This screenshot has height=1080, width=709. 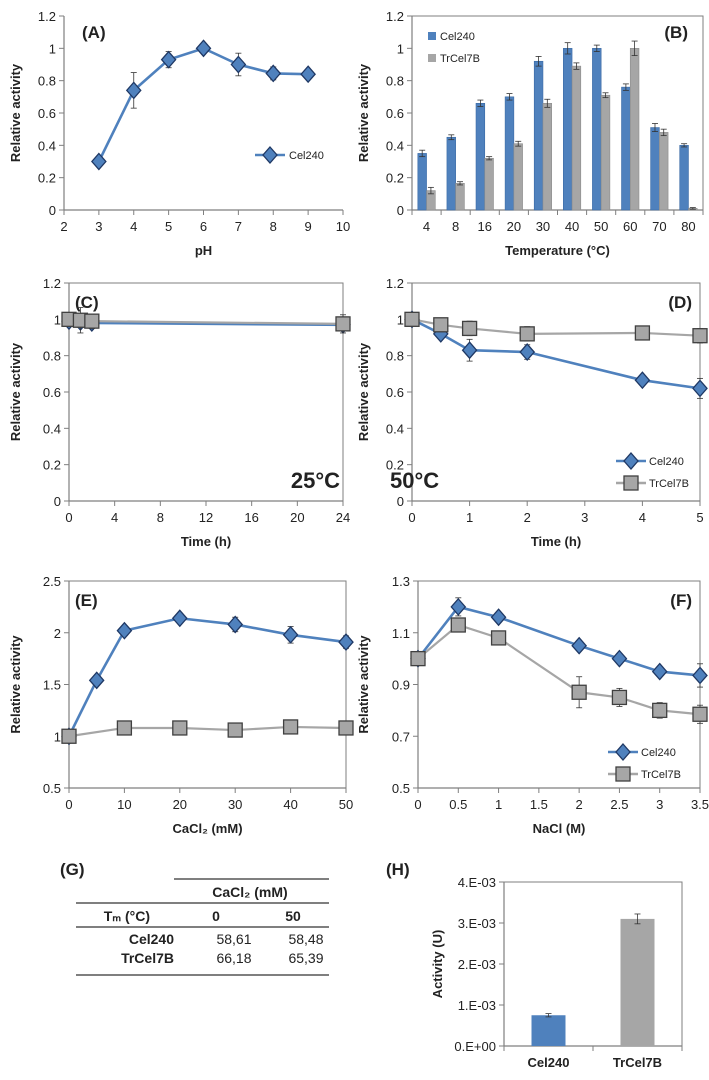 I want to click on x-tick-label: 16, so click(x=251, y=517).